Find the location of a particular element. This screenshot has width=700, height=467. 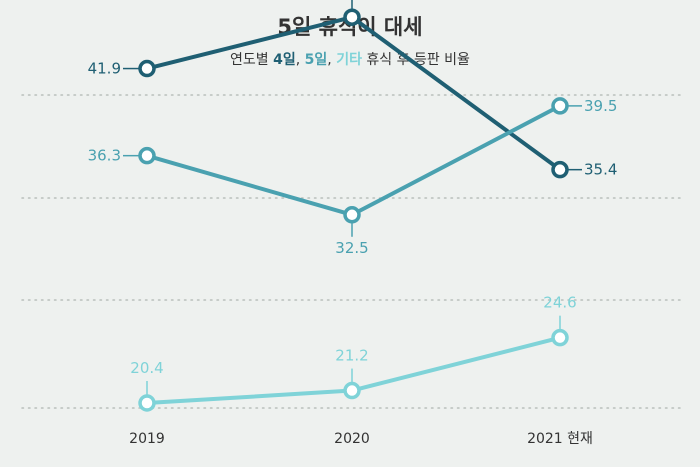

x-tick-label: 2019 is located at coordinates (147, 439).